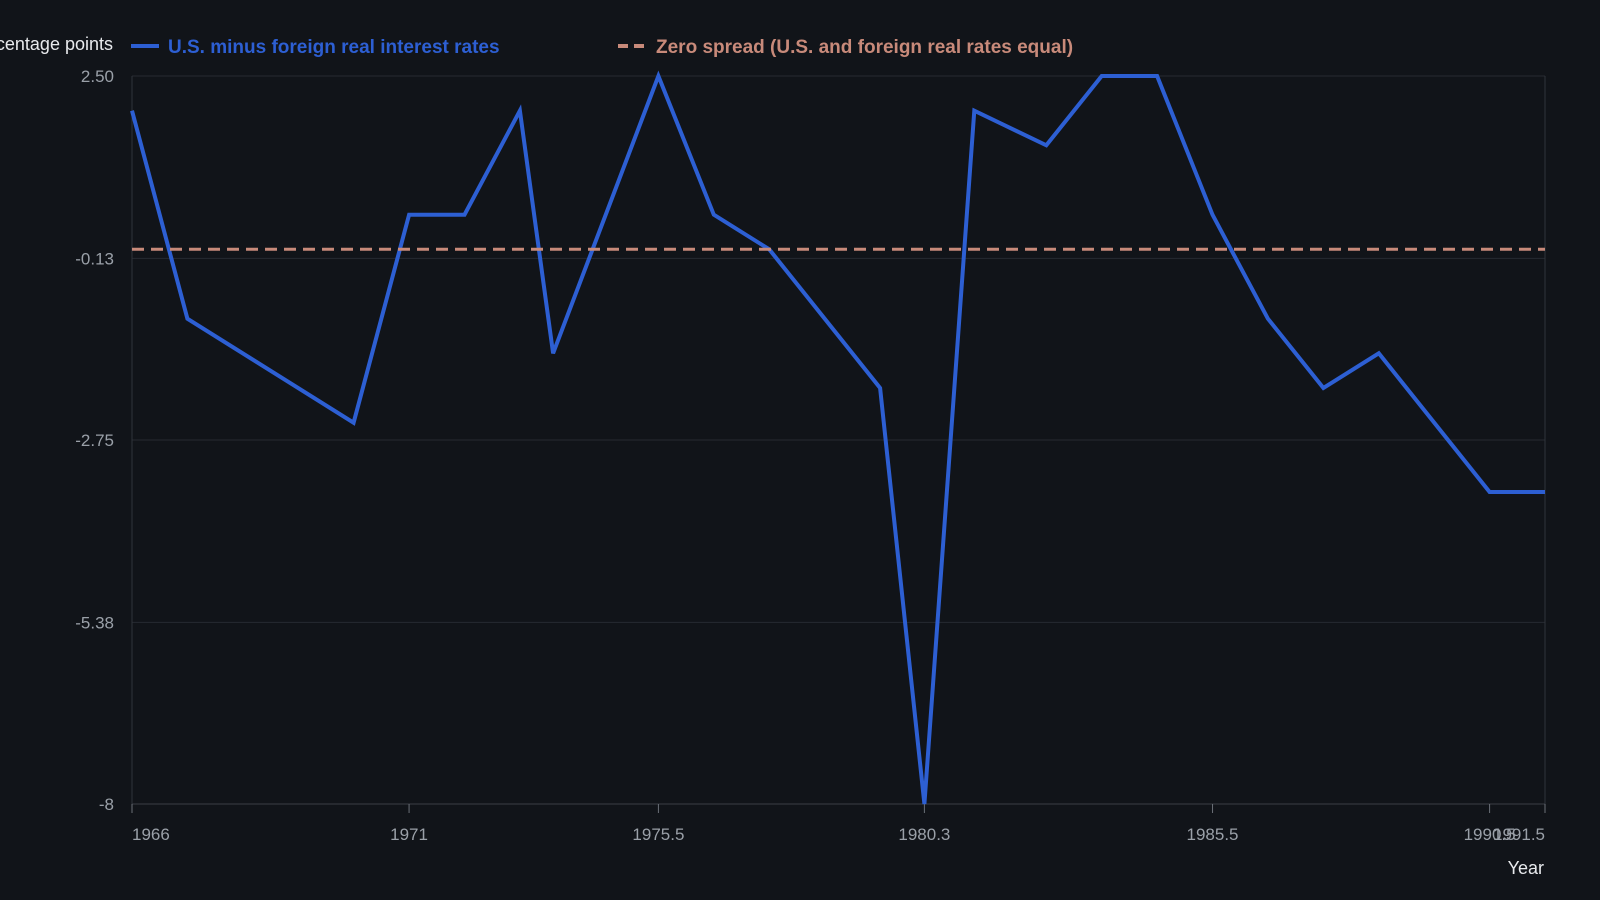 This screenshot has height=900, width=1600. I want to click on y-tick-label: -5.38, so click(94, 622).